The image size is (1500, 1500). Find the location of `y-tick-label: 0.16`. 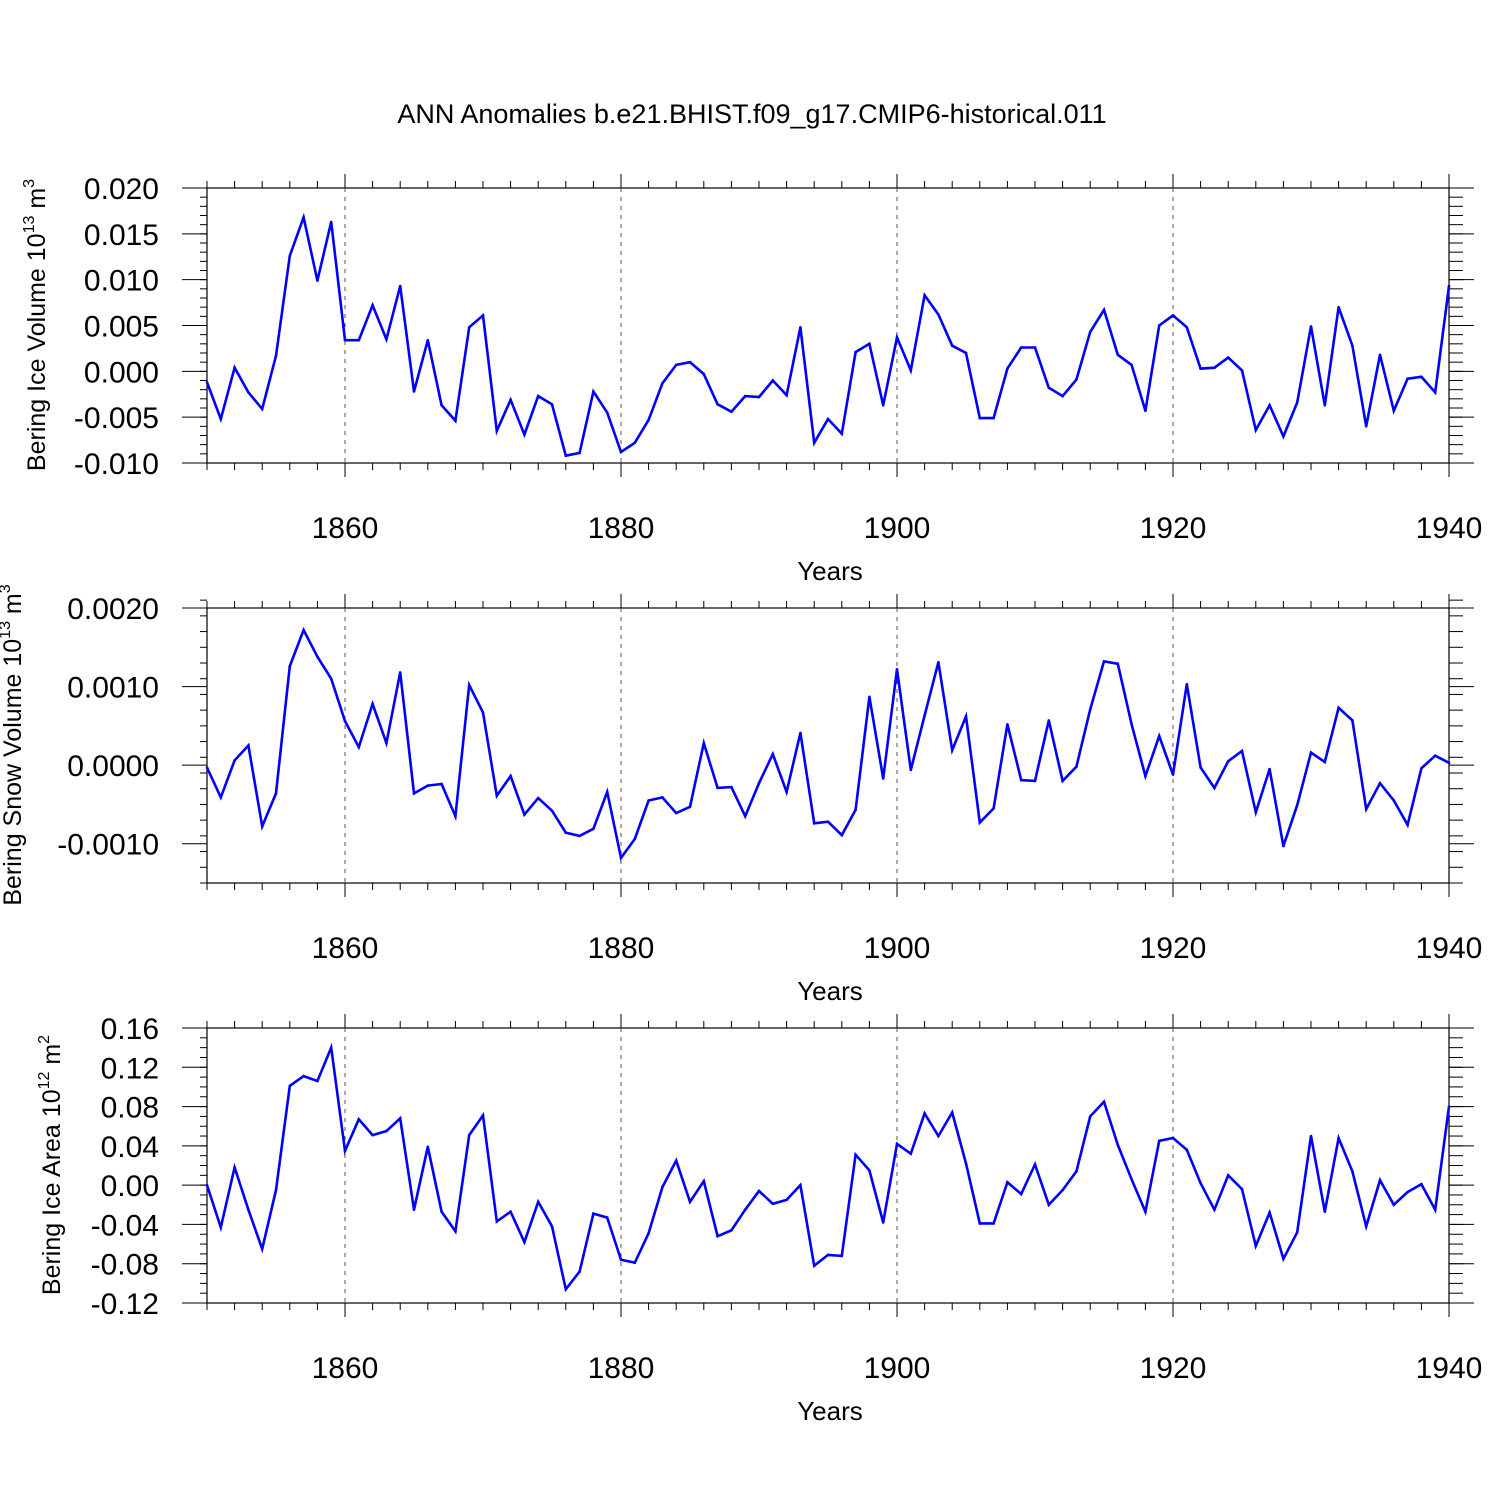

y-tick-label: 0.16 is located at coordinates (130, 1029).